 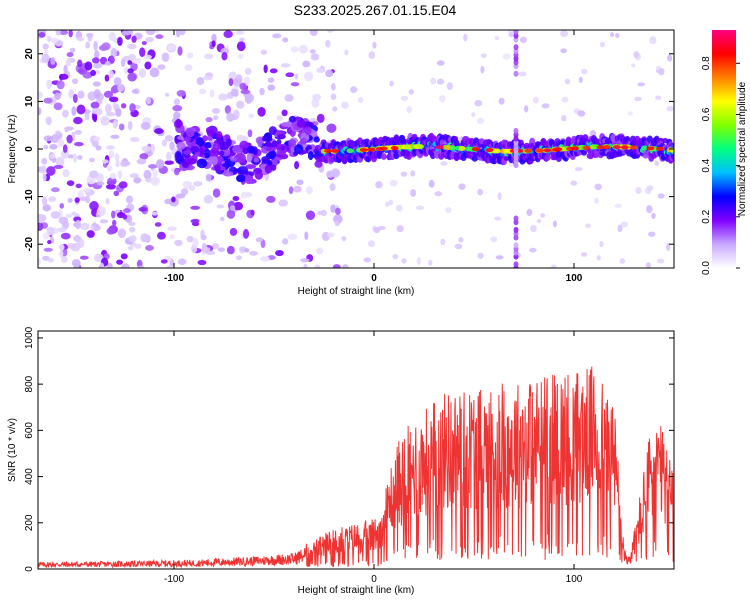 What do you see at coordinates (29, 196) in the screenshot?
I see `spectrogram-y-tick-label: -10` at bounding box center [29, 196].